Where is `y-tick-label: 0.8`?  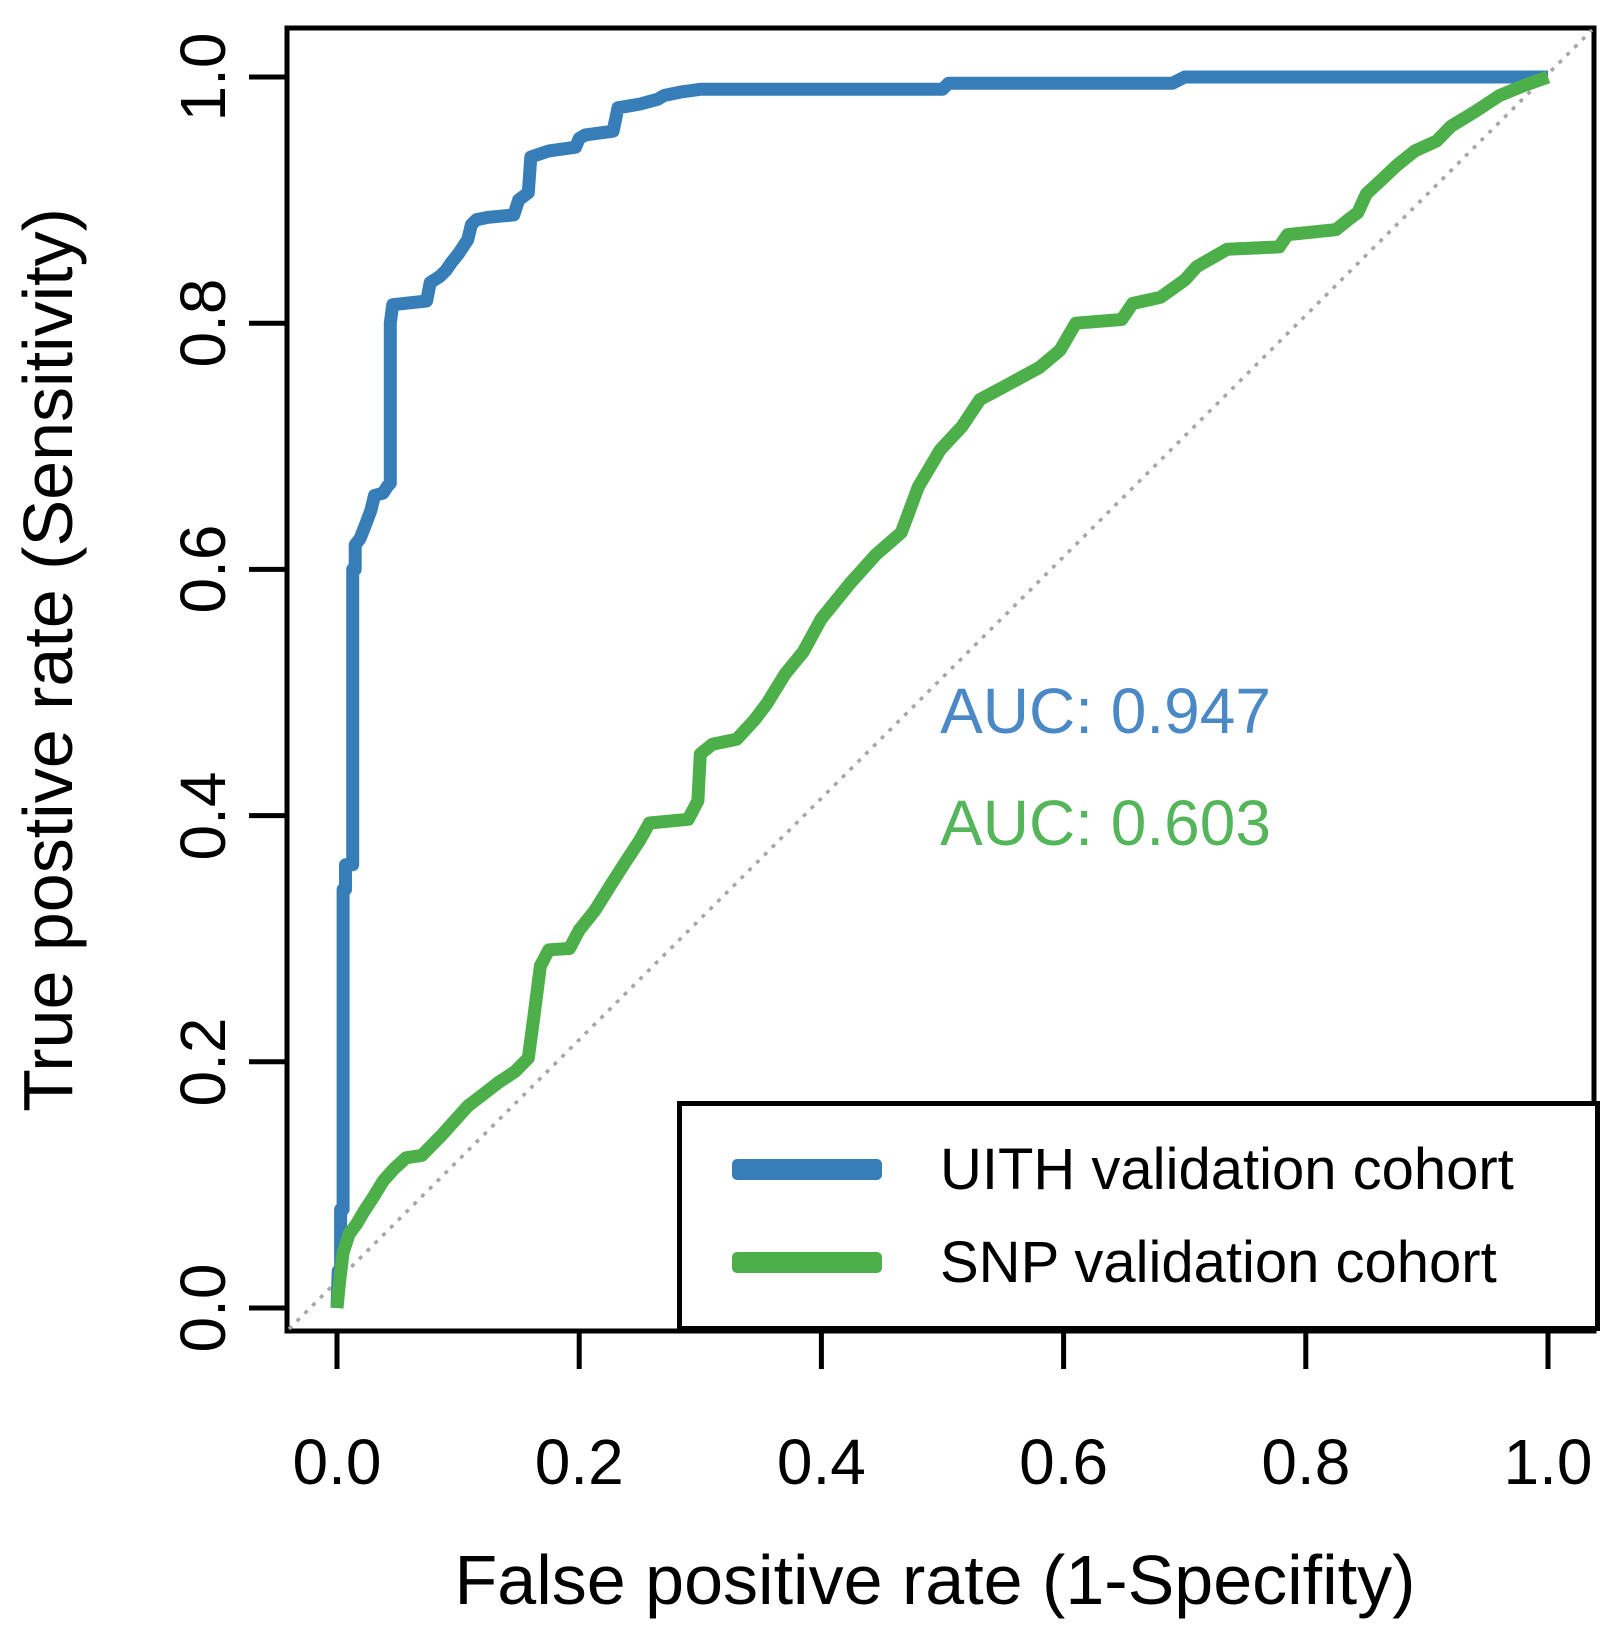
y-tick-label: 0.8 is located at coordinates (203, 323).